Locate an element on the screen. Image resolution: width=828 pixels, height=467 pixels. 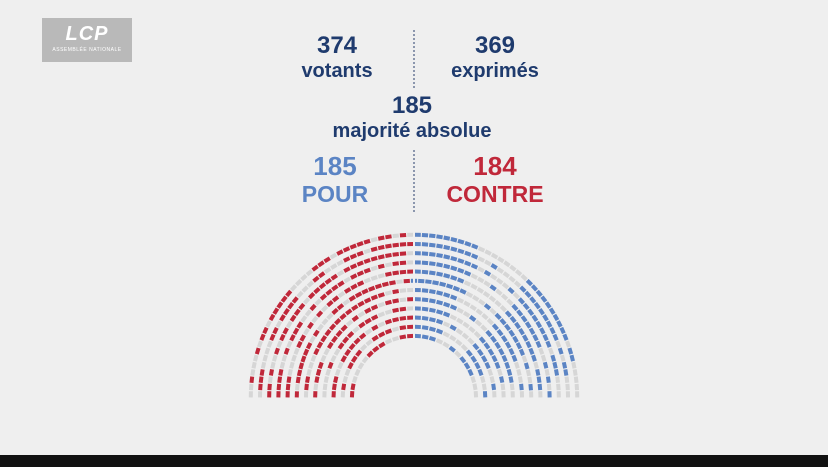
logo-text: LCP is located at coordinates (87, 34).